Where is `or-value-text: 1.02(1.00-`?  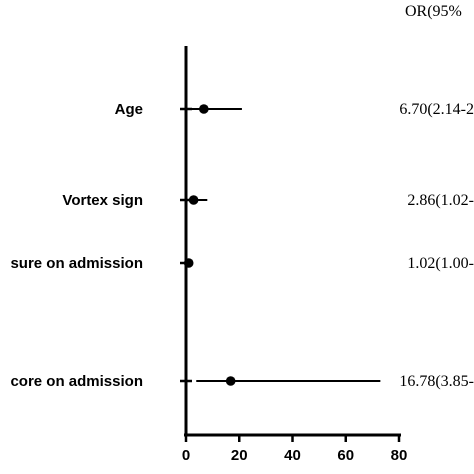
or-value-text: 1.02(1.00- is located at coordinates (440, 263).